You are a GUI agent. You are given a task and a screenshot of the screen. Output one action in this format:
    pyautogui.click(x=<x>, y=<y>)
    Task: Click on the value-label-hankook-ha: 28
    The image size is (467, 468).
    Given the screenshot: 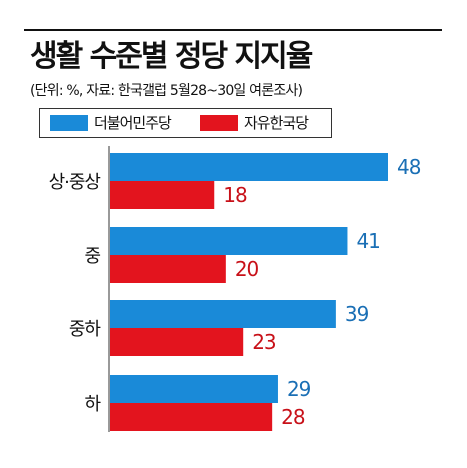 What is the action you would take?
    pyautogui.click(x=293, y=417)
    